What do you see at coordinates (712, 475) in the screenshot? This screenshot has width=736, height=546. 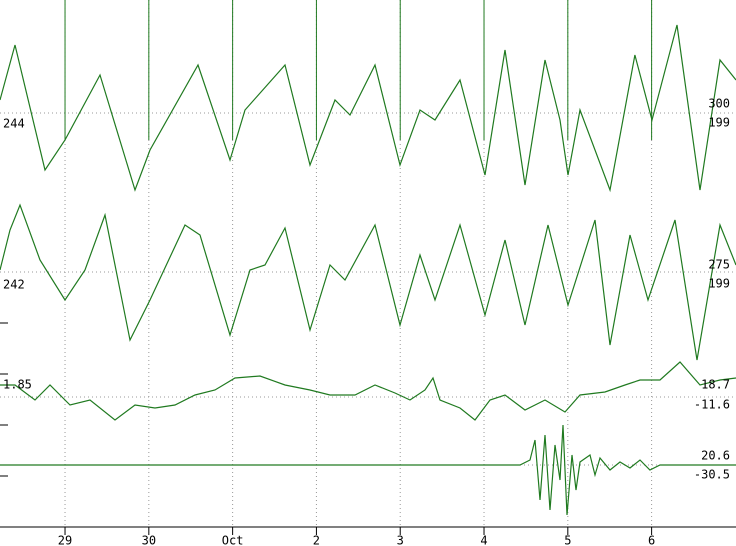 I see `trace-label-right: -30.5` at bounding box center [712, 475].